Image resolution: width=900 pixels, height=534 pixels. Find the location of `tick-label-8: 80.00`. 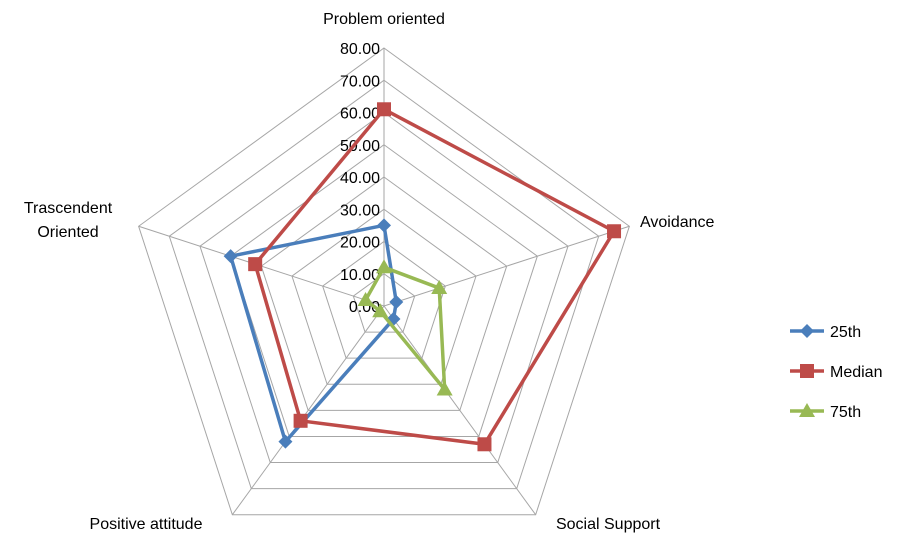

tick-label-8: 80.00 is located at coordinates (360, 49).